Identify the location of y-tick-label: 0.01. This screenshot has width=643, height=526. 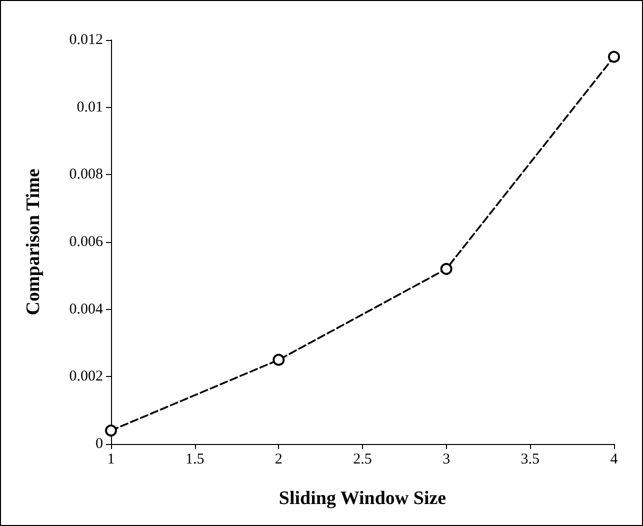
(89, 107).